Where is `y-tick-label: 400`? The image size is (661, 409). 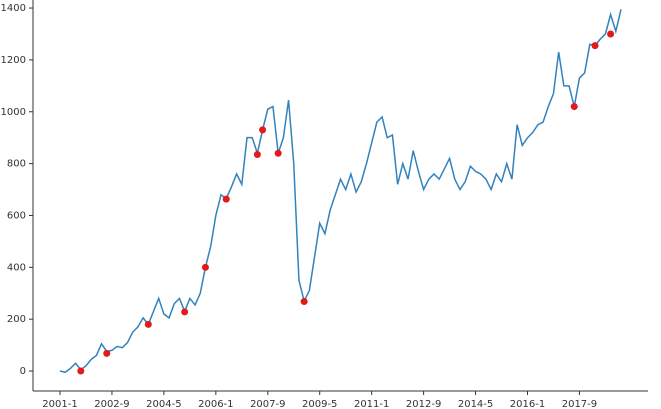 y-tick-label: 400 is located at coordinates (16, 267).